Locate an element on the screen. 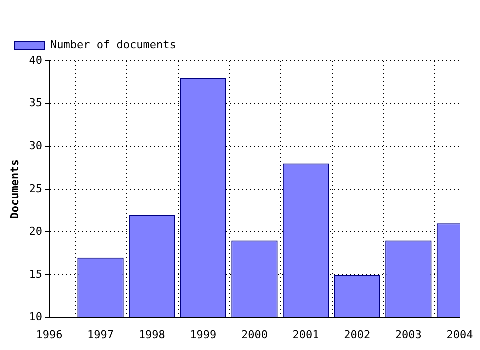 The height and width of the screenshot is (350, 480). y-tick-label: 35 is located at coordinates (35, 103).